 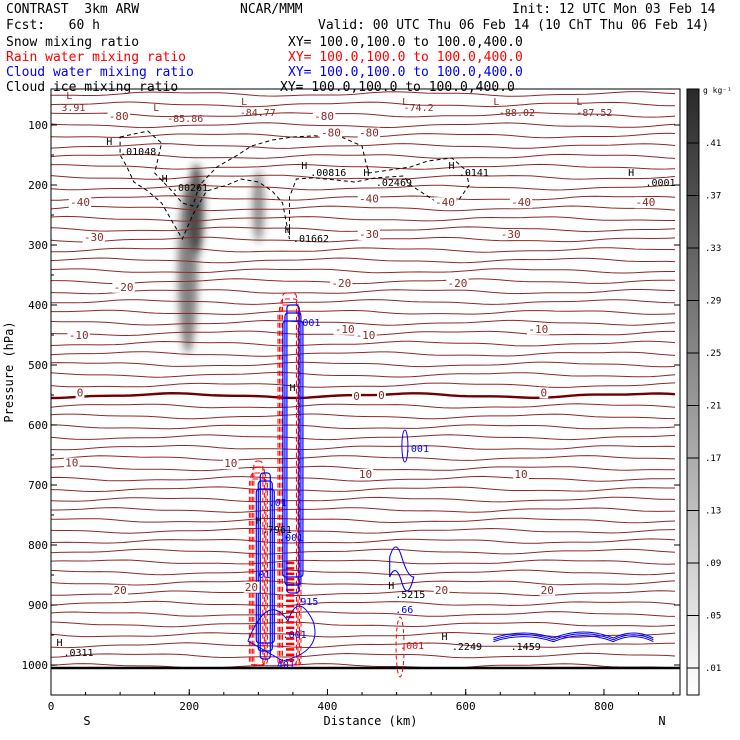 I want to click on contour-value-label: .66, so click(x=404, y=610).